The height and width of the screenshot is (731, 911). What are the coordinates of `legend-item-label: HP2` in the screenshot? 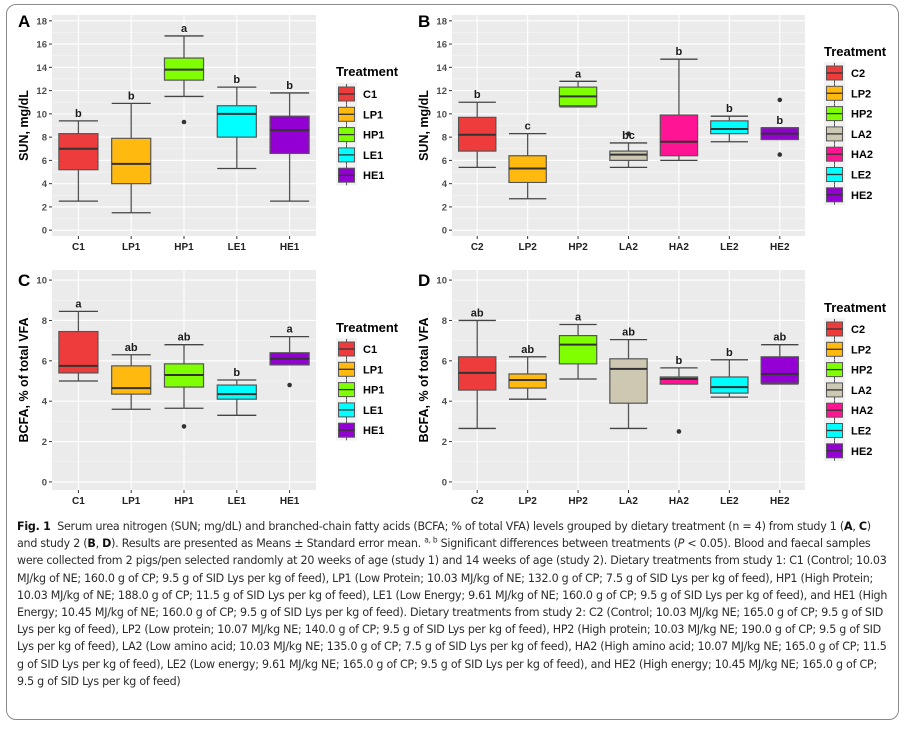 It's located at (861, 371).